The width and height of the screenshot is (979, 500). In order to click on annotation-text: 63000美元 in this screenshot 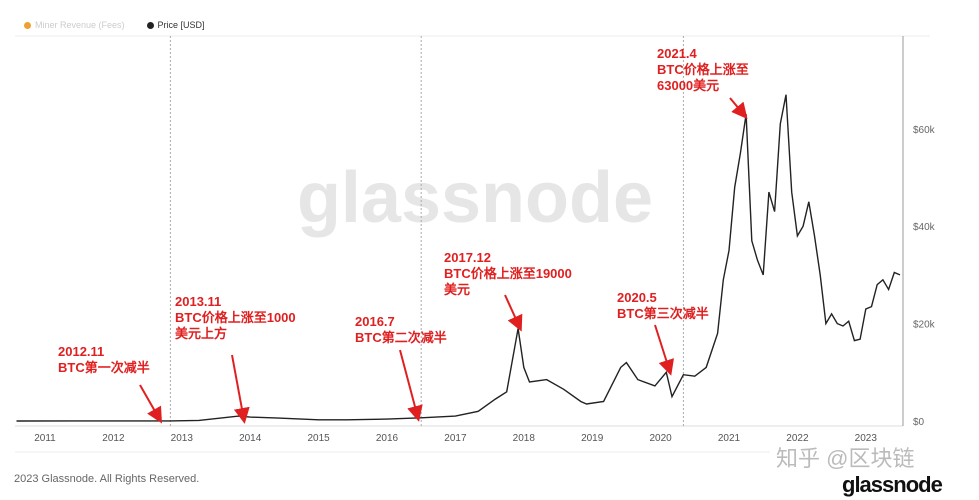, I will do `click(688, 85)`.